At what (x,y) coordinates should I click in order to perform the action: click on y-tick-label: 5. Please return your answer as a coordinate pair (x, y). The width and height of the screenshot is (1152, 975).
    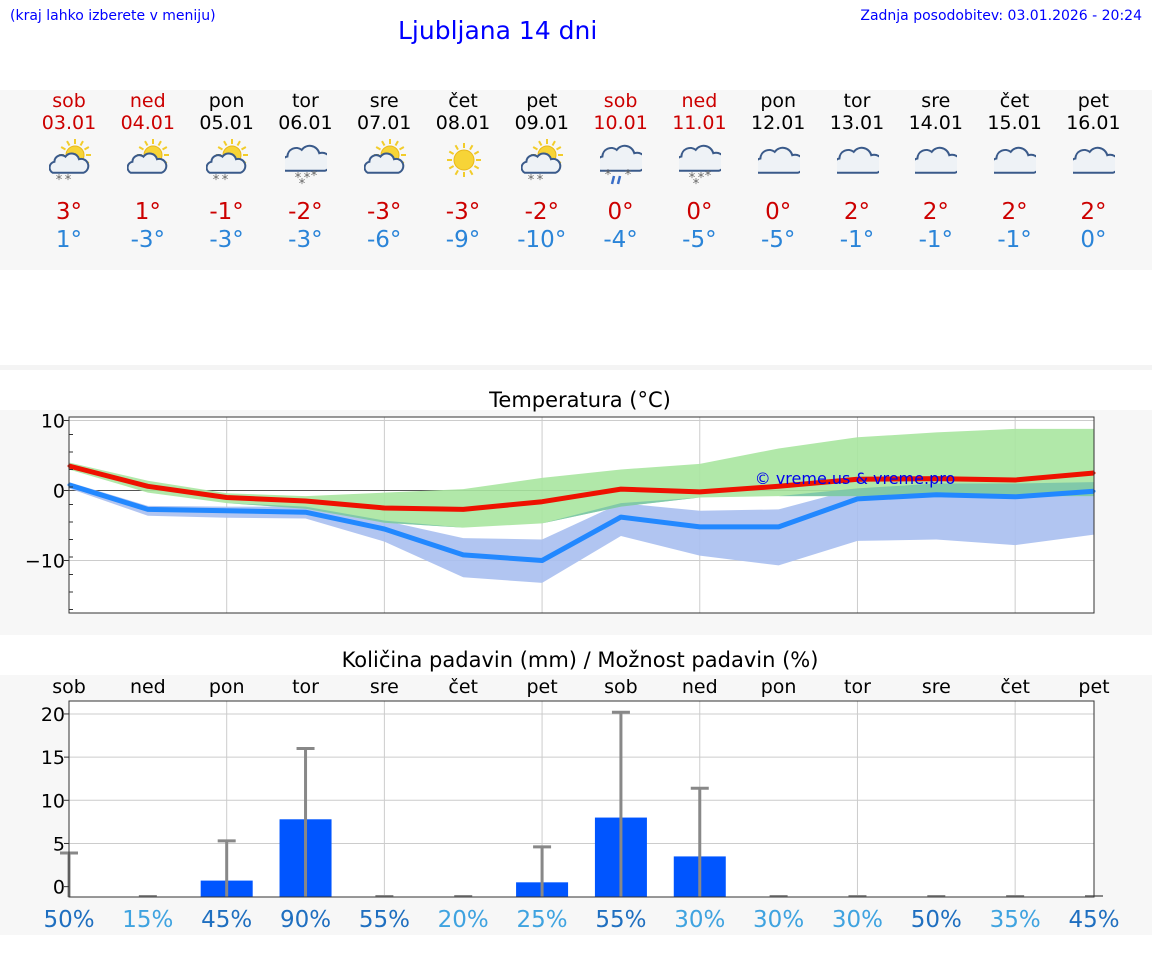
    Looking at the image, I should click on (59, 844).